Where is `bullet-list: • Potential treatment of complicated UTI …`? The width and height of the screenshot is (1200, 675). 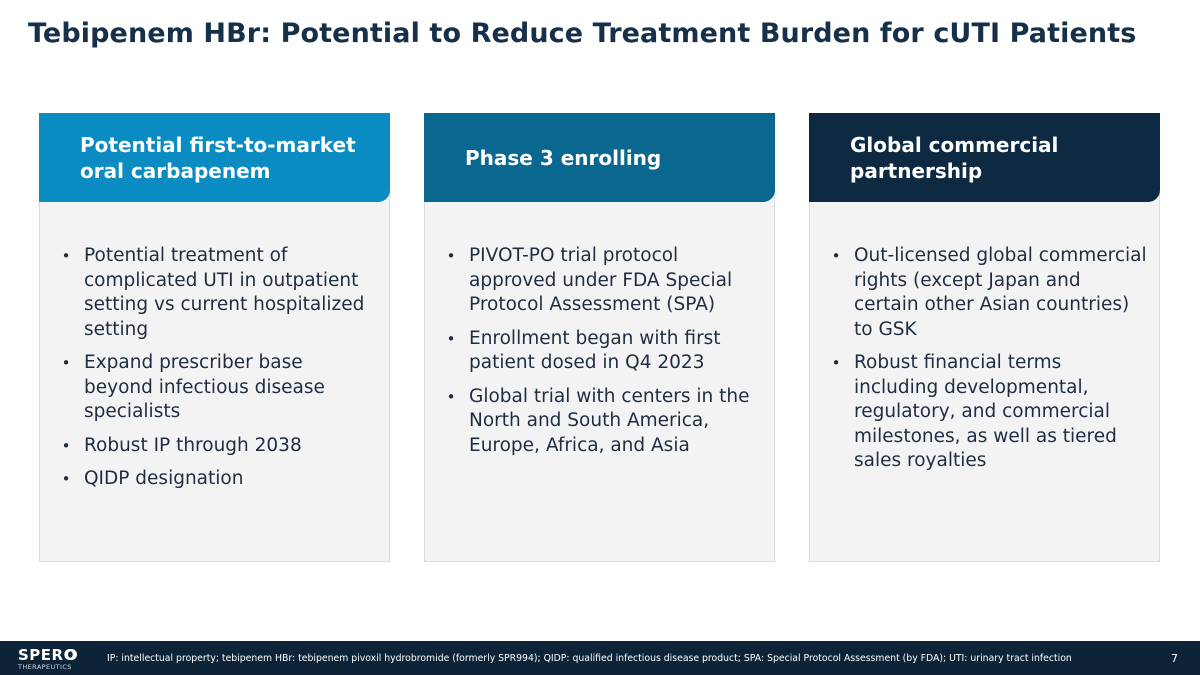 bullet-list: • Potential treatment of complicated UTI … is located at coordinates (216, 372).